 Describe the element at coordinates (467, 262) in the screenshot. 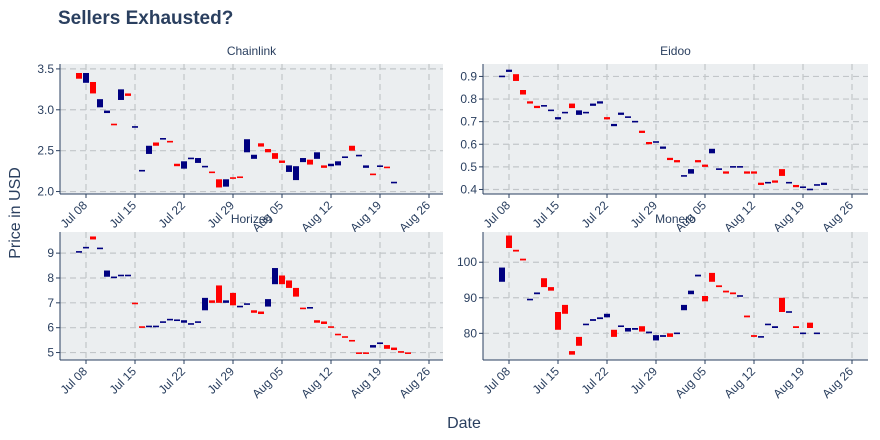

I see `y-tick-label: 100` at that location.